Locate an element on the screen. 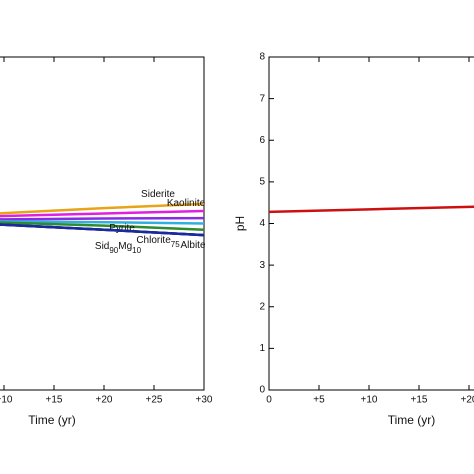  x-tick-label: +5 is located at coordinates (319, 400).